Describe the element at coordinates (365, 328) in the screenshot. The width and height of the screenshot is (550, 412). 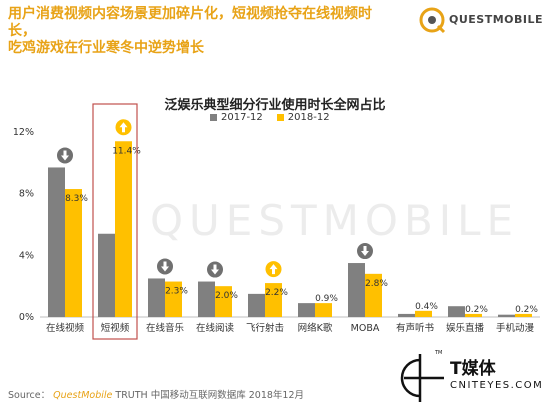
I see `x-tick-label: MOBA` at that location.